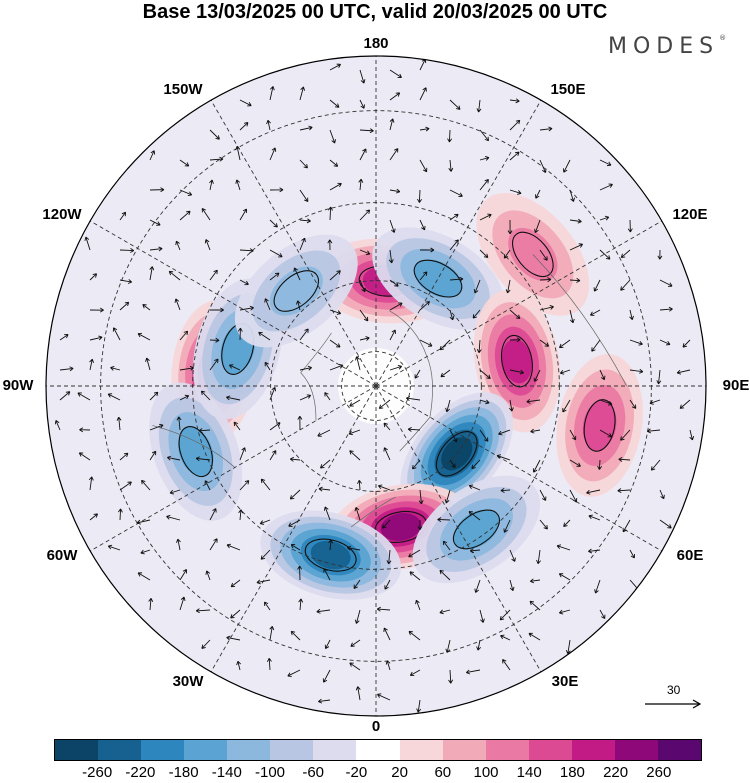  Describe the element at coordinates (443, 772) in the screenshot. I see `colorbar-tick-label: 60` at that location.